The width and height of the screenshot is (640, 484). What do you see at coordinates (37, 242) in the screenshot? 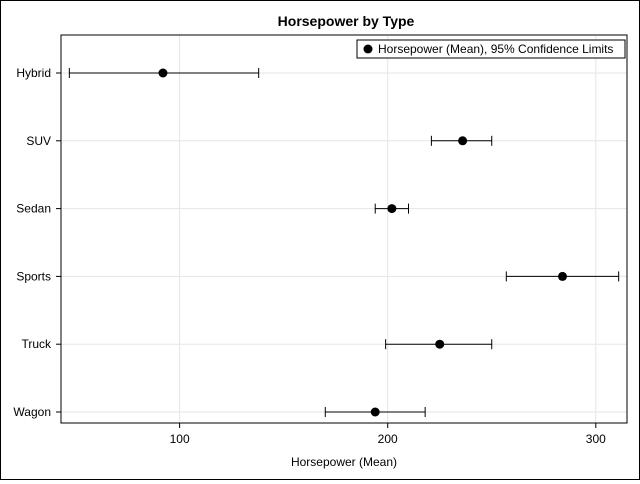
I see `y-axis: Hybrid SUV Sedan Sports Truck Wagon` at bounding box center [37, 242].